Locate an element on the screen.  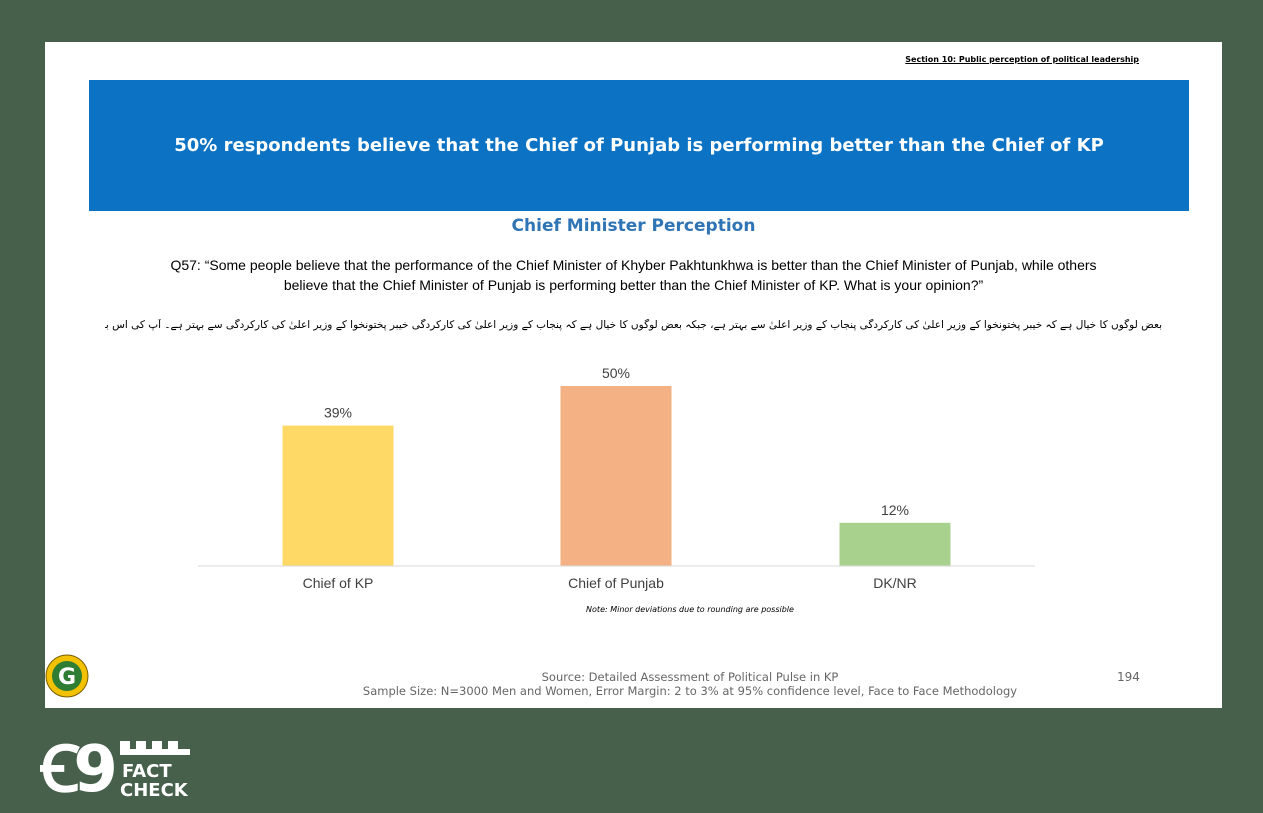
chart-title: Chief Minister Perception is located at coordinates (633, 226).